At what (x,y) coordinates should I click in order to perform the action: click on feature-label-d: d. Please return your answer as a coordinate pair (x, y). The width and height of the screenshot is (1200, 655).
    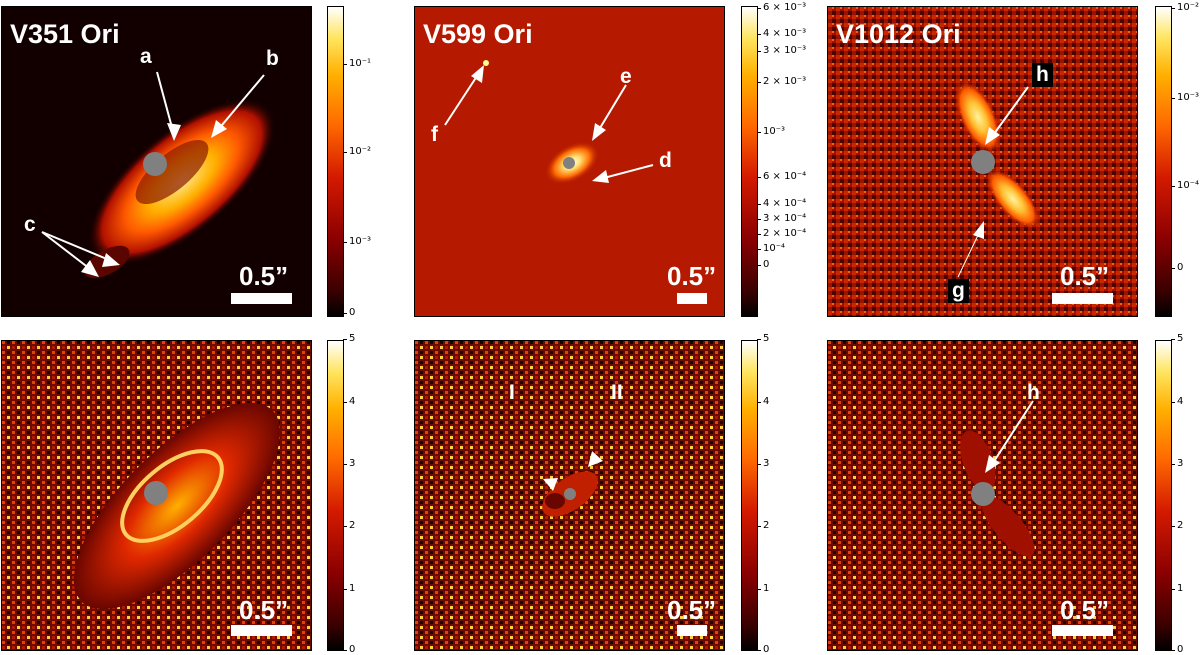
    Looking at the image, I should click on (665, 160).